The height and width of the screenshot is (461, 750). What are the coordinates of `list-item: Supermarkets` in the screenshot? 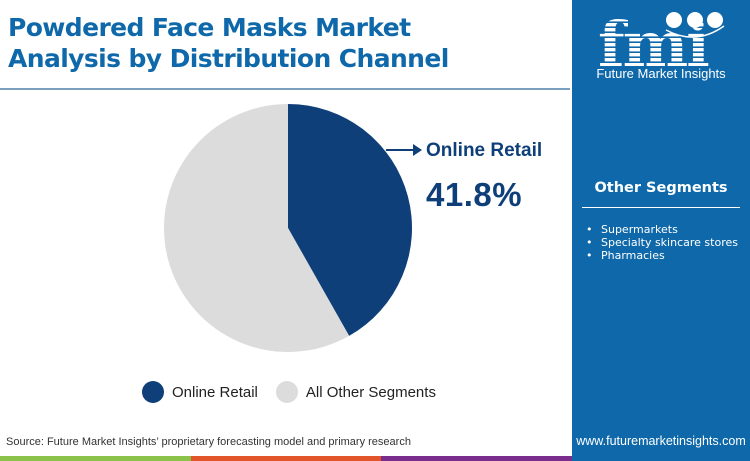 It's located at (662, 229).